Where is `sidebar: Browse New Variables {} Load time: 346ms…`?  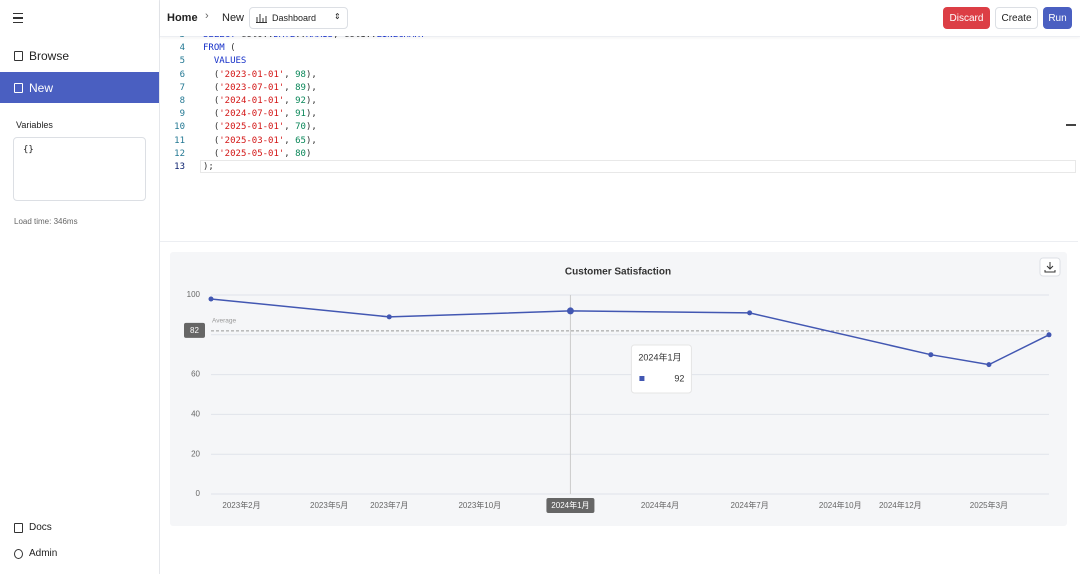
sidebar: Browse New Variables {} Load time: 346ms… is located at coordinates (80, 287).